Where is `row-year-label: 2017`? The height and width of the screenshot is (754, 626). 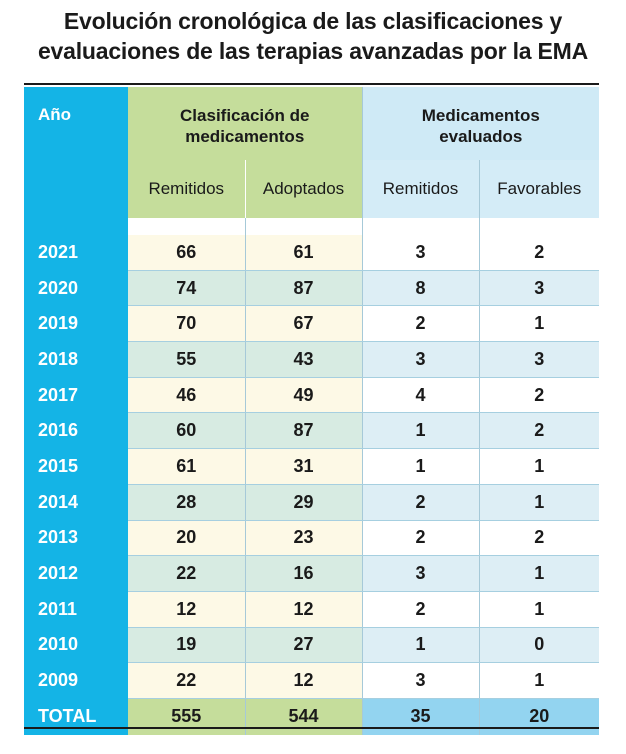 row-year-label: 2017 is located at coordinates (76, 395).